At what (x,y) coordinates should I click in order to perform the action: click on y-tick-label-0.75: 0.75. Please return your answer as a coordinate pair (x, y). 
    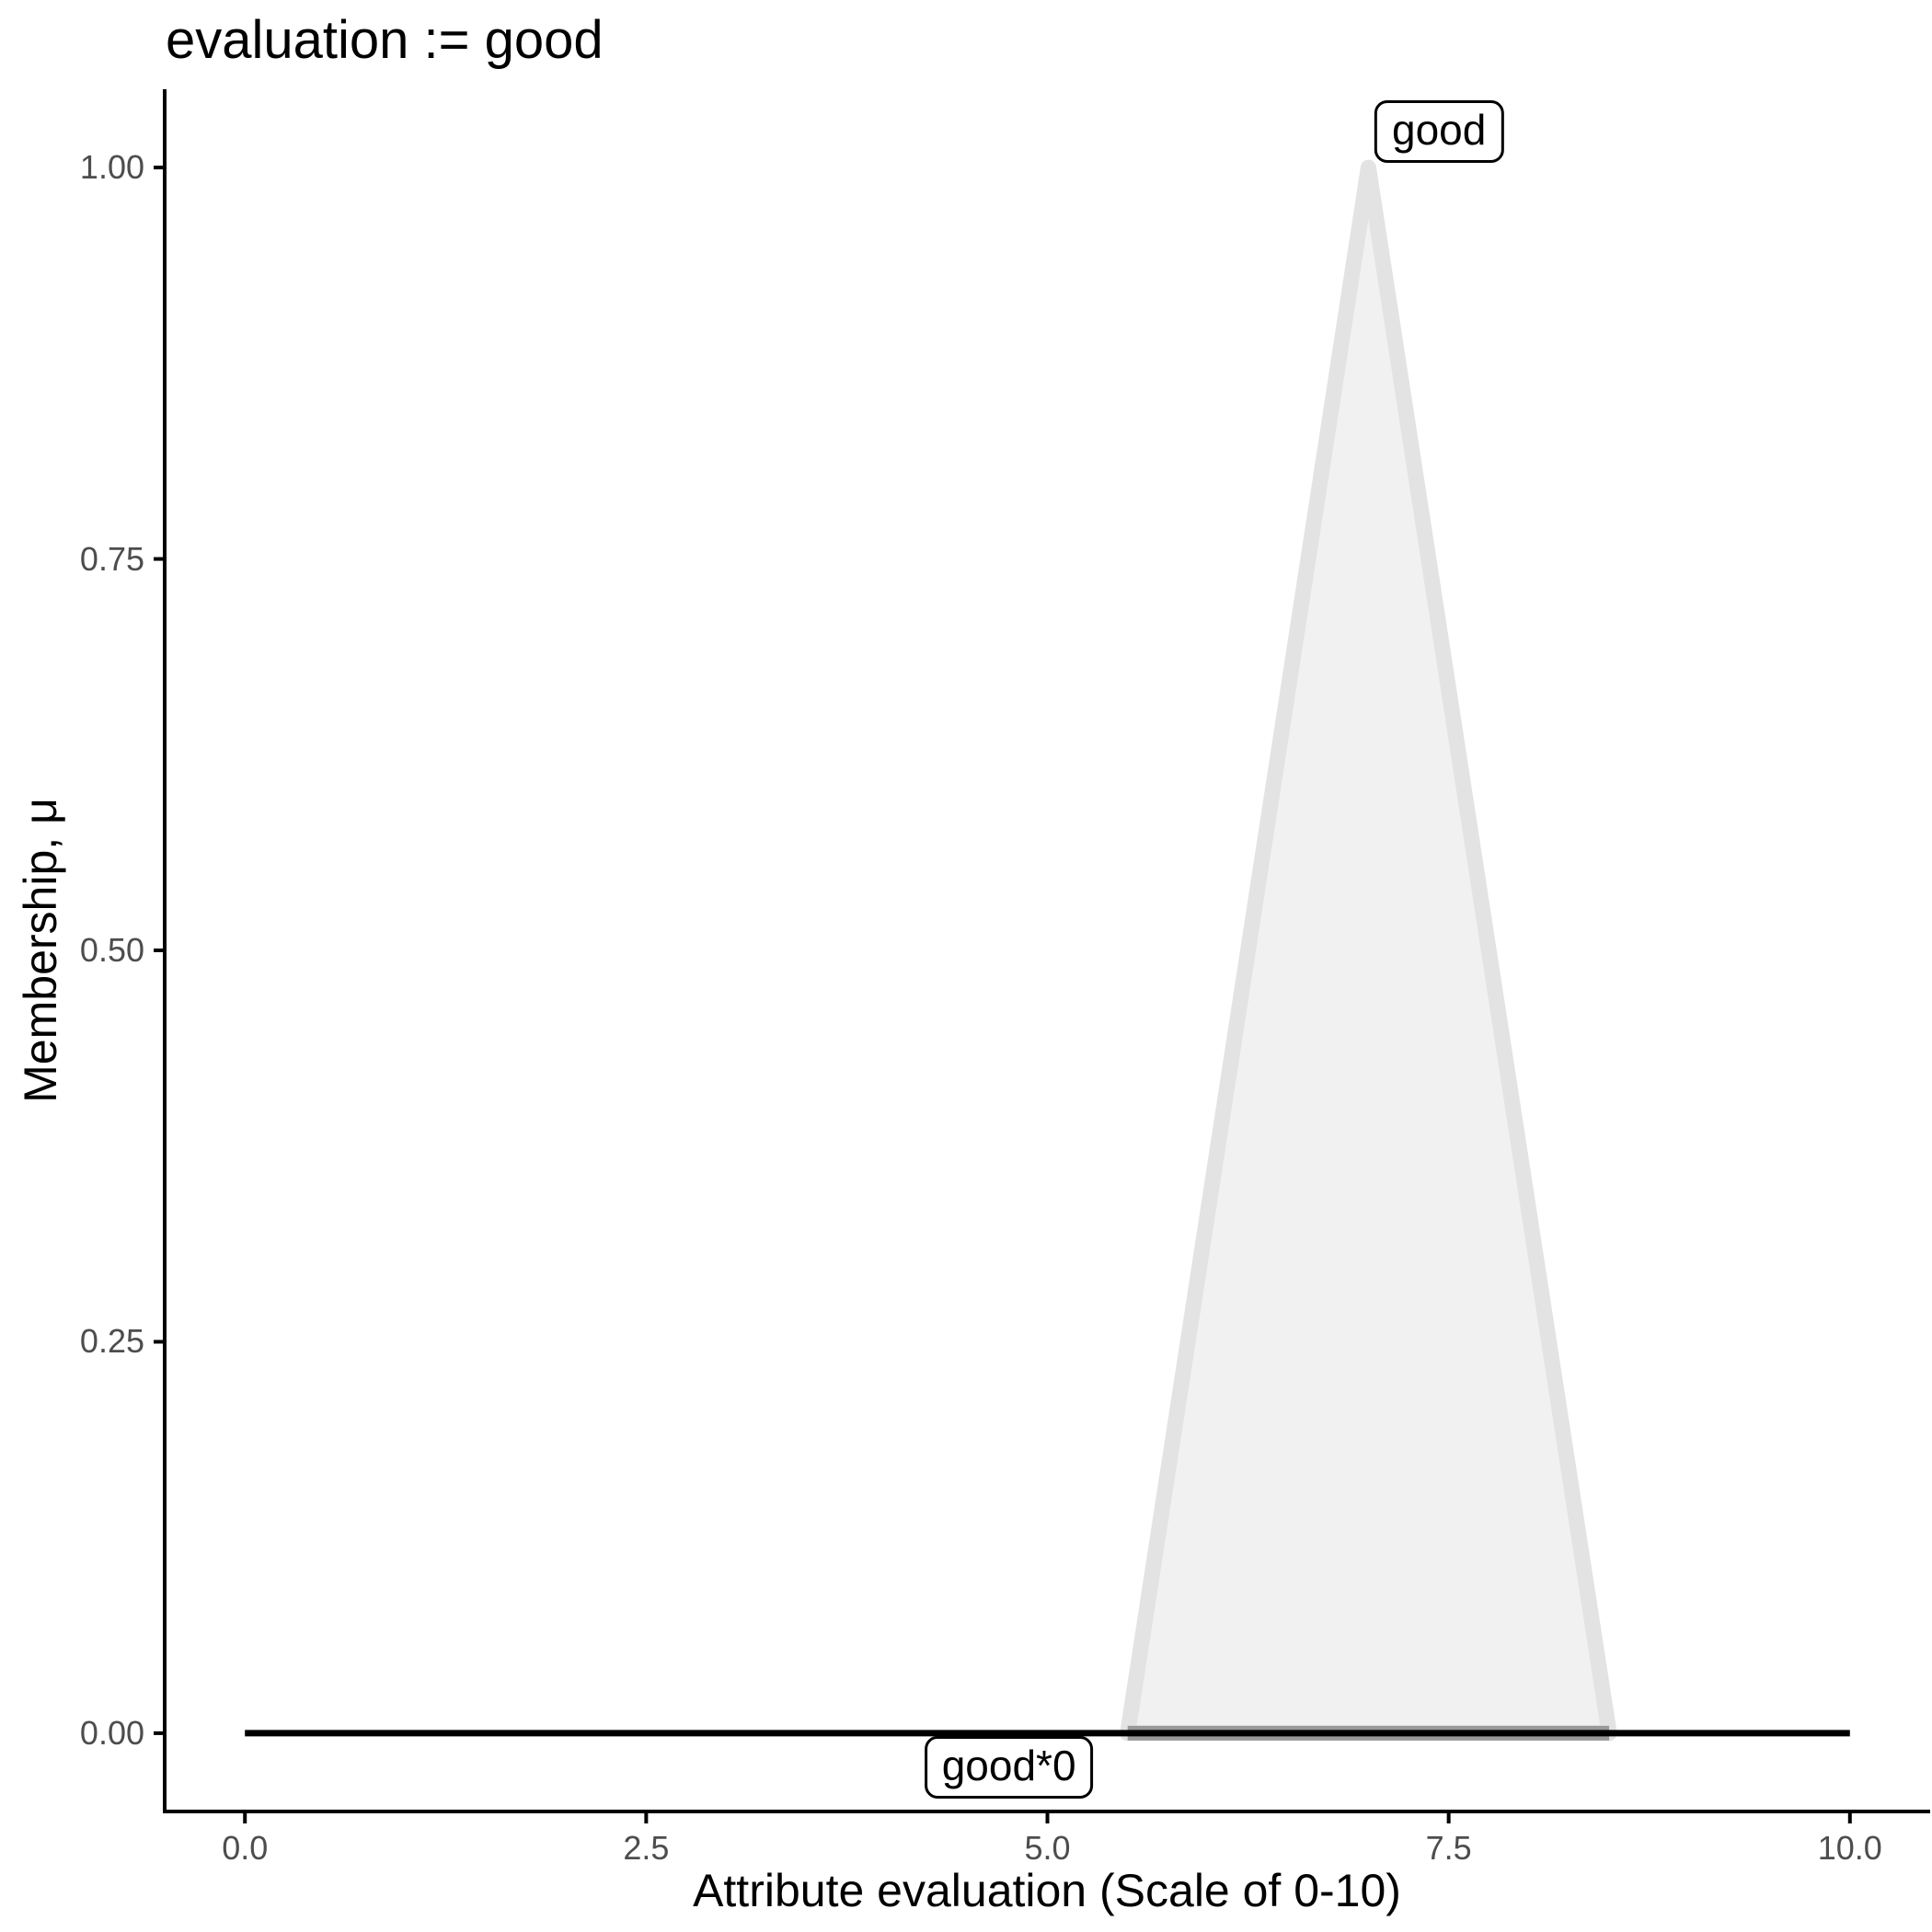
    Looking at the image, I should click on (111, 558).